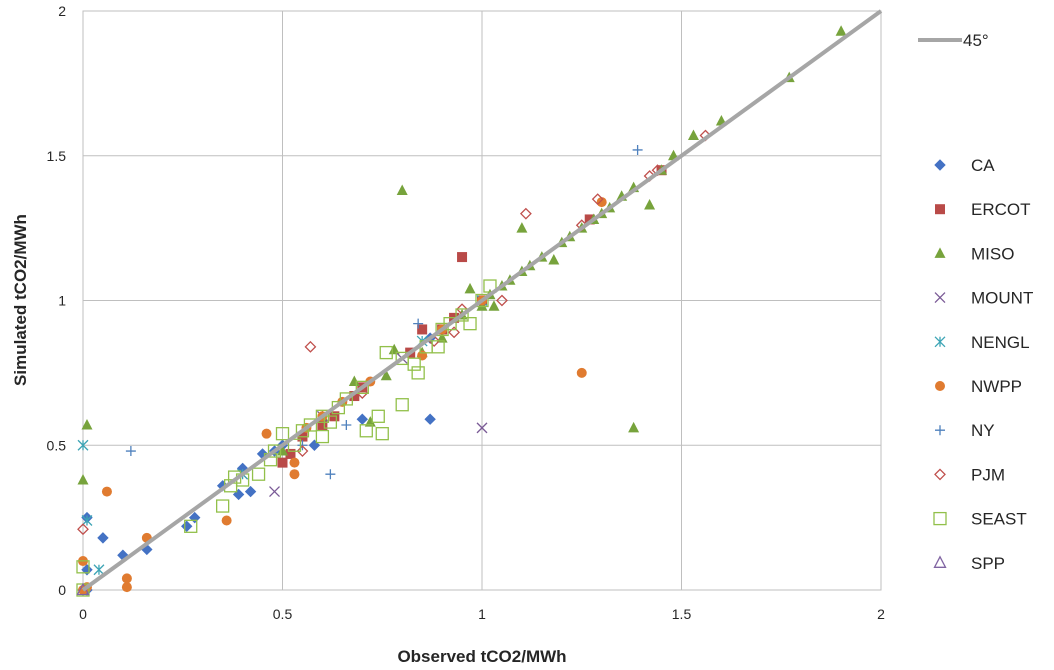 The height and width of the screenshot is (670, 1054). What do you see at coordinates (965, 430) in the screenshot?
I see `legend-item-ny: NY` at bounding box center [965, 430].